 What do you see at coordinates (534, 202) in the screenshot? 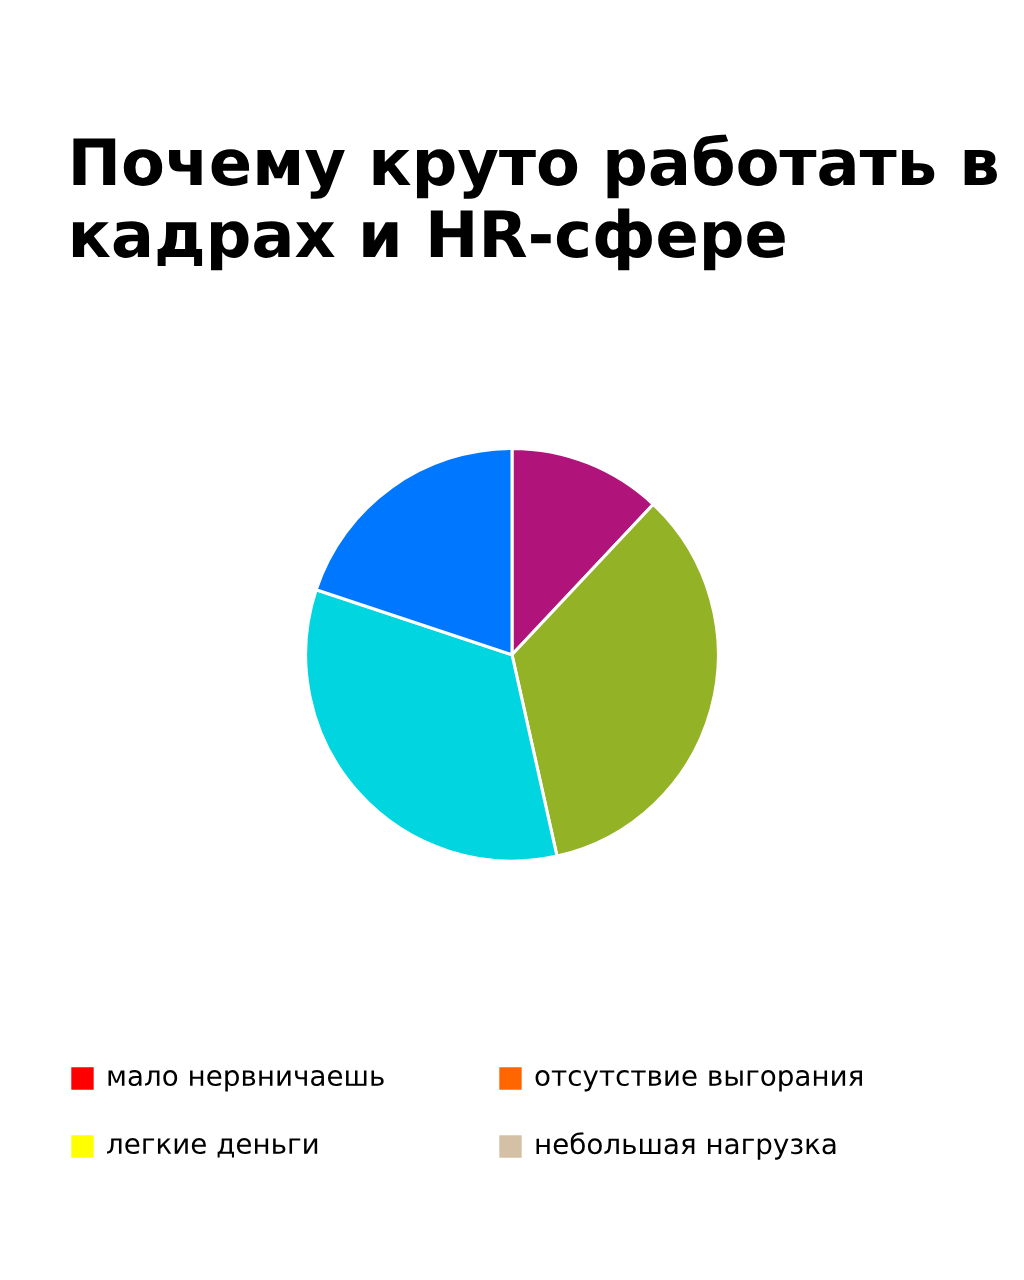
I see `chart-title: Почему круто работать в кадрах и HR-сфере` at bounding box center [534, 202].